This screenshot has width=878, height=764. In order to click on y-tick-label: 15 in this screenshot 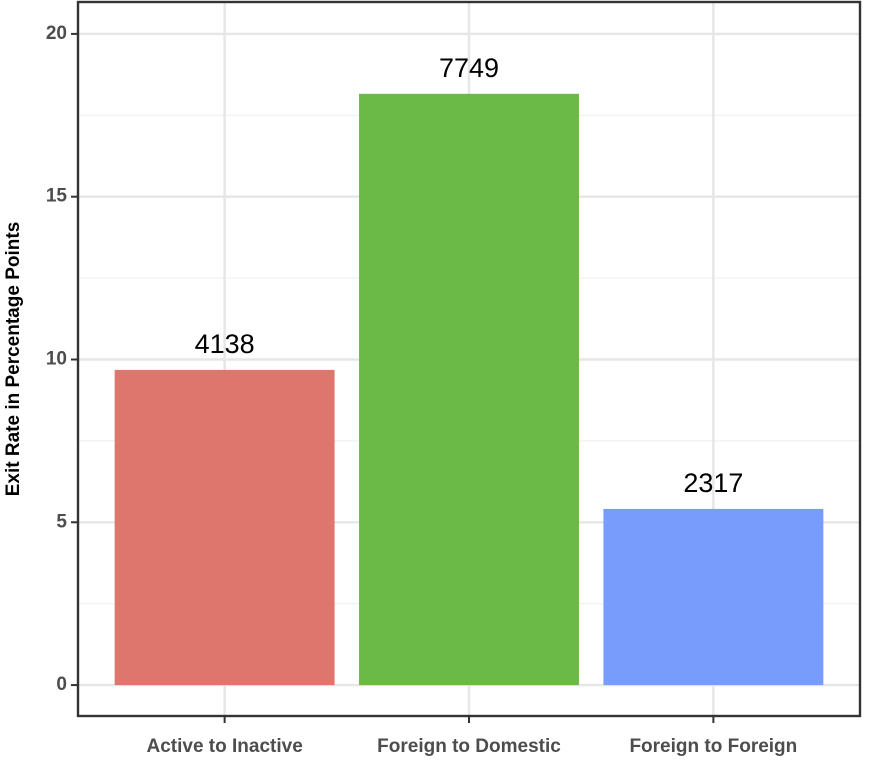, I will do `click(57, 196)`.